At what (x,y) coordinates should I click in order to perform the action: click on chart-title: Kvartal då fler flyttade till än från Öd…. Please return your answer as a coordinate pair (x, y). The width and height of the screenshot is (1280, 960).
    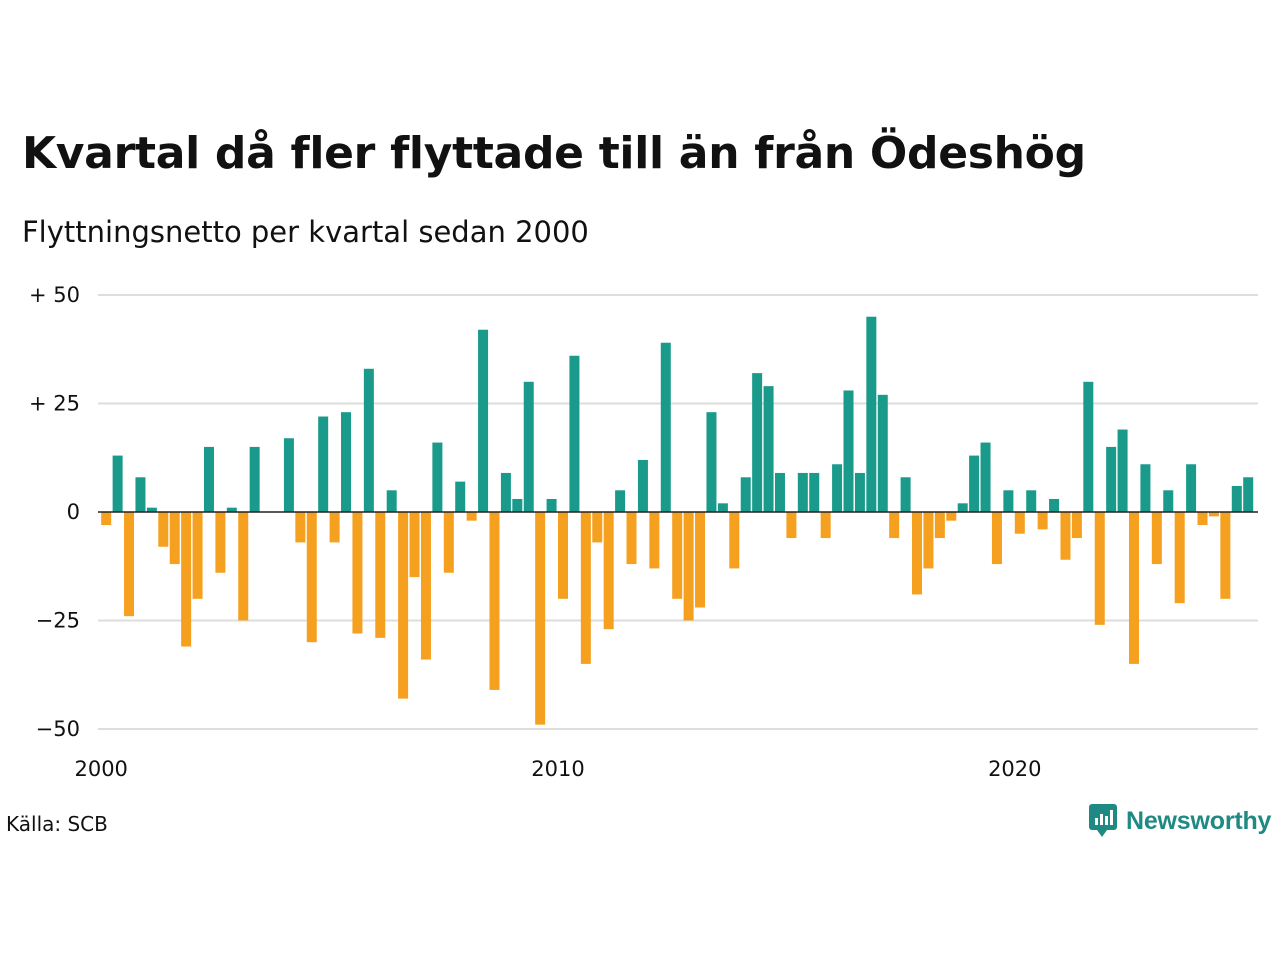
    Looking at the image, I should click on (554, 153).